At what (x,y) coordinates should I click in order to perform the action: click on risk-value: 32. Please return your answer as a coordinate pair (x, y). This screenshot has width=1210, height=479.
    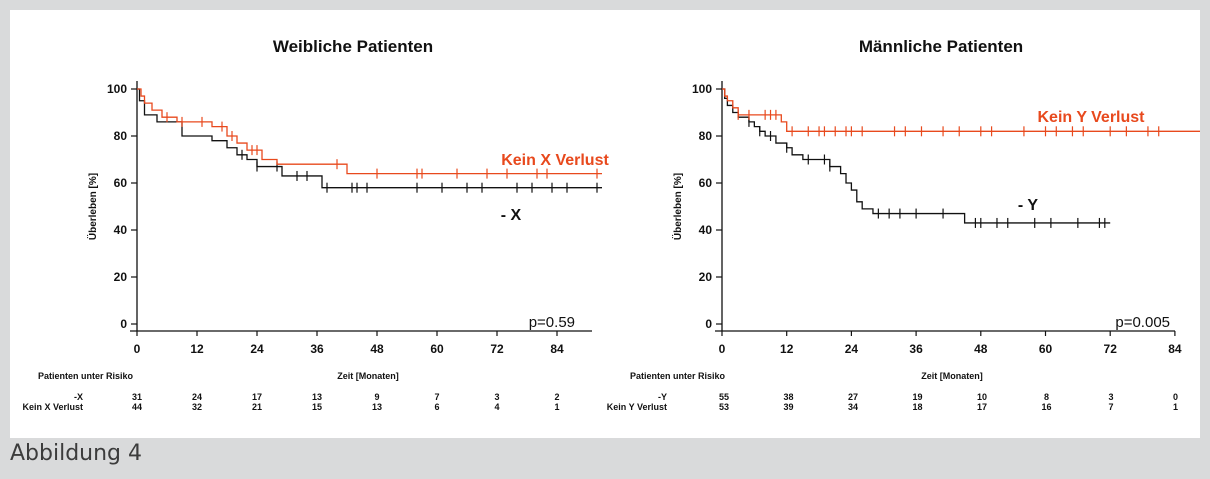
    Looking at the image, I should click on (197, 407).